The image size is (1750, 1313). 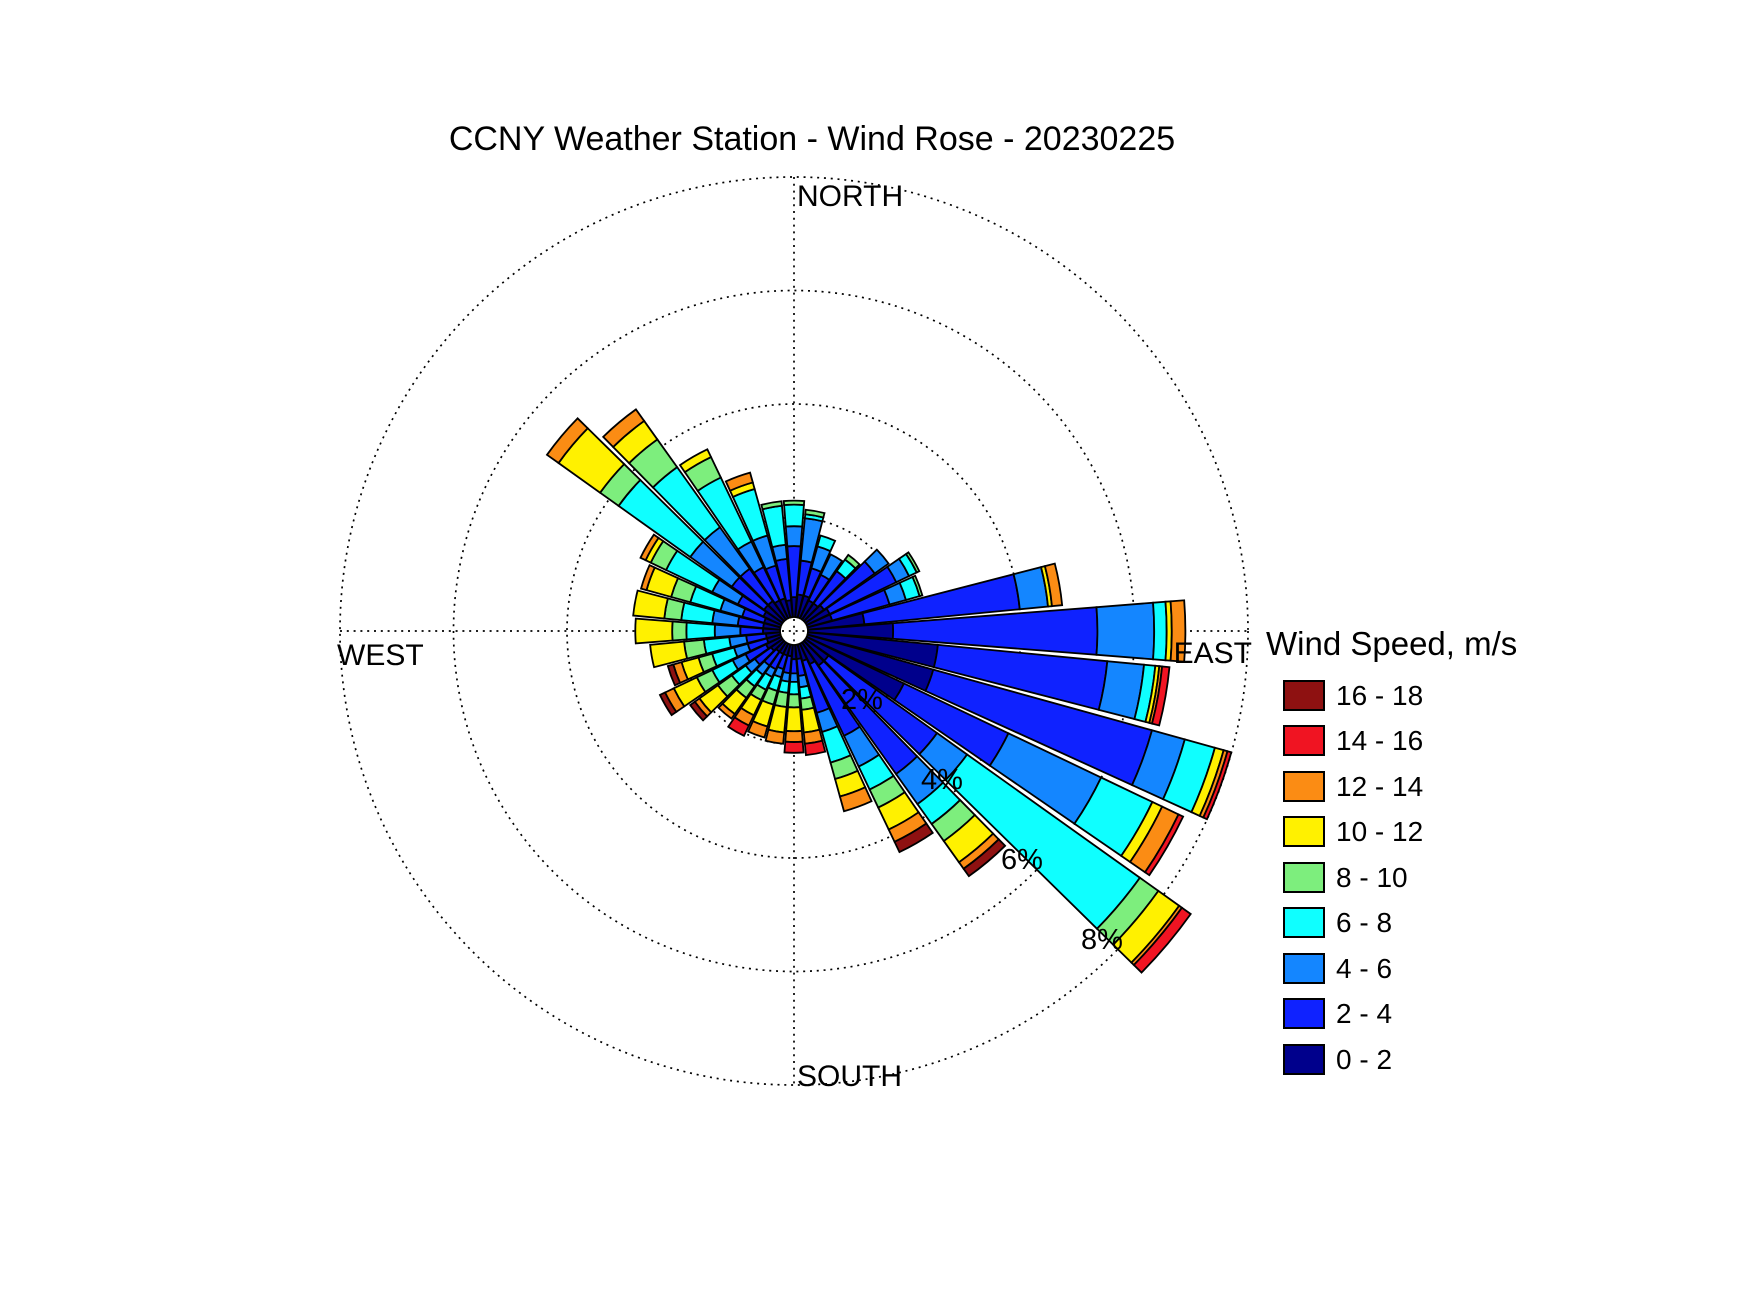 What do you see at coordinates (850, 196) in the screenshot?
I see `compass-label-north: NORTH` at bounding box center [850, 196].